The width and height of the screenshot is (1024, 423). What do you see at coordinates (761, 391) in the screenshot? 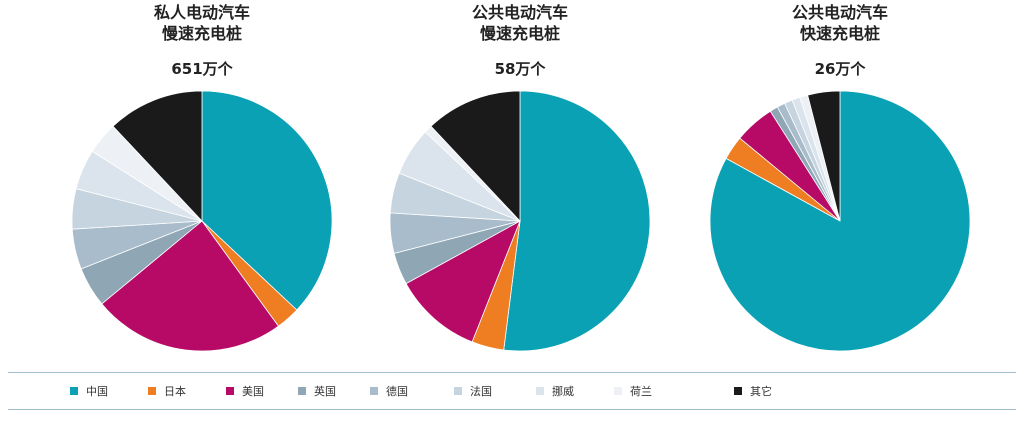
I see `legend-label: 其它` at bounding box center [761, 391].